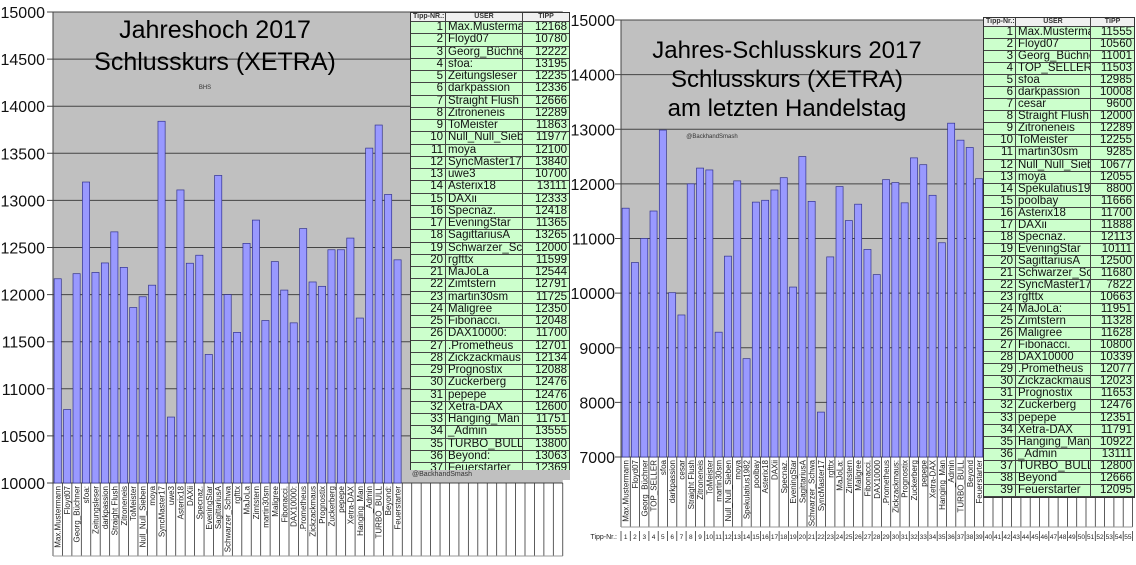 This screenshot has width=1136, height=565. Describe the element at coordinates (428, 138) in the screenshot. I see `tipp-number-cell: 10` at that location.